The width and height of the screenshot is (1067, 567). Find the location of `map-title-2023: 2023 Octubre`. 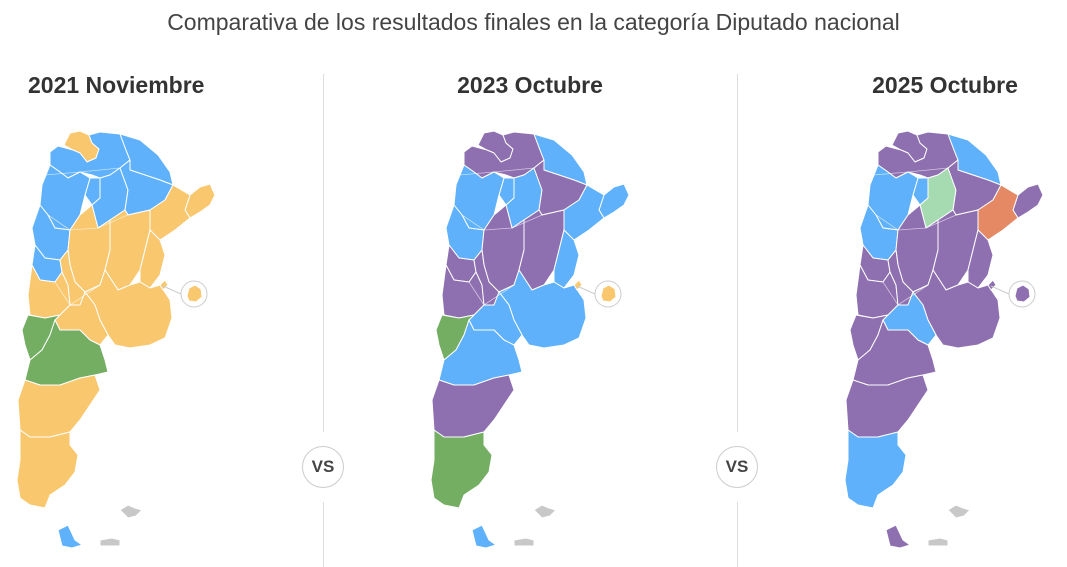

map-title-2023: 2023 Octubre is located at coordinates (530, 85).